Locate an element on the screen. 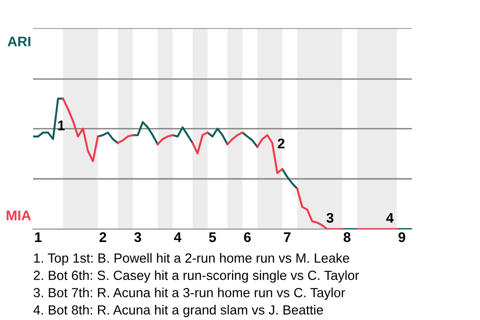 The height and width of the screenshot is (320, 480). x-tick-label: 5 is located at coordinates (212, 237).